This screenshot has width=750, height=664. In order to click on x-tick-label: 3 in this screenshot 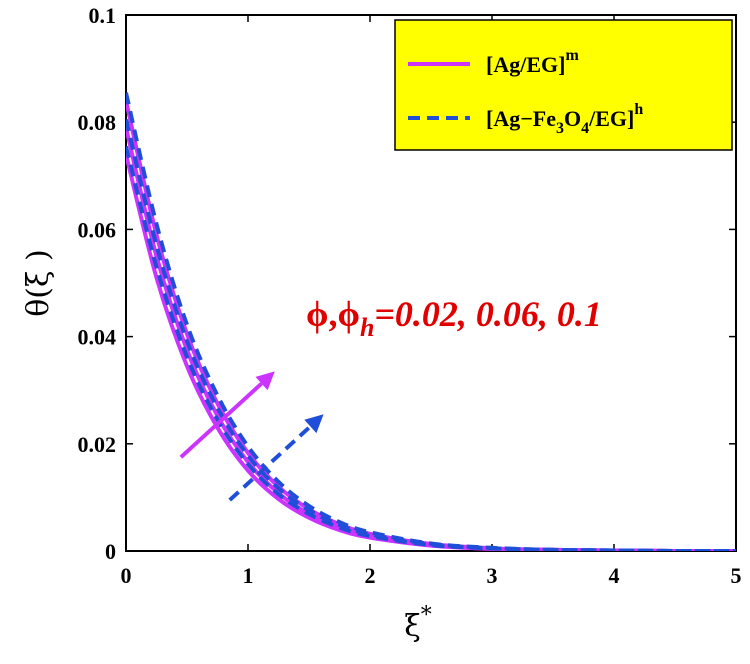, I will do `click(492, 575)`.